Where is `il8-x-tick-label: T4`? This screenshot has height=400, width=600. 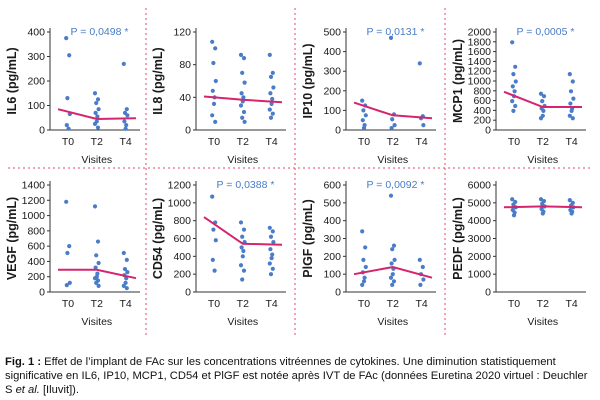
il8-x-tick-label: T4 is located at coordinates (271, 142).